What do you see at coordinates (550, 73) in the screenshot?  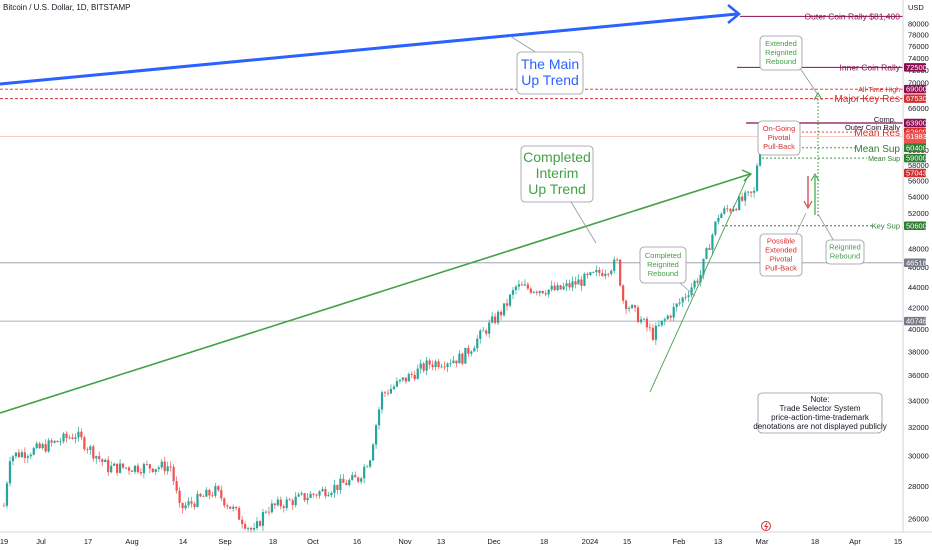 I see `main-up-trend-callout-box` at bounding box center [550, 73].